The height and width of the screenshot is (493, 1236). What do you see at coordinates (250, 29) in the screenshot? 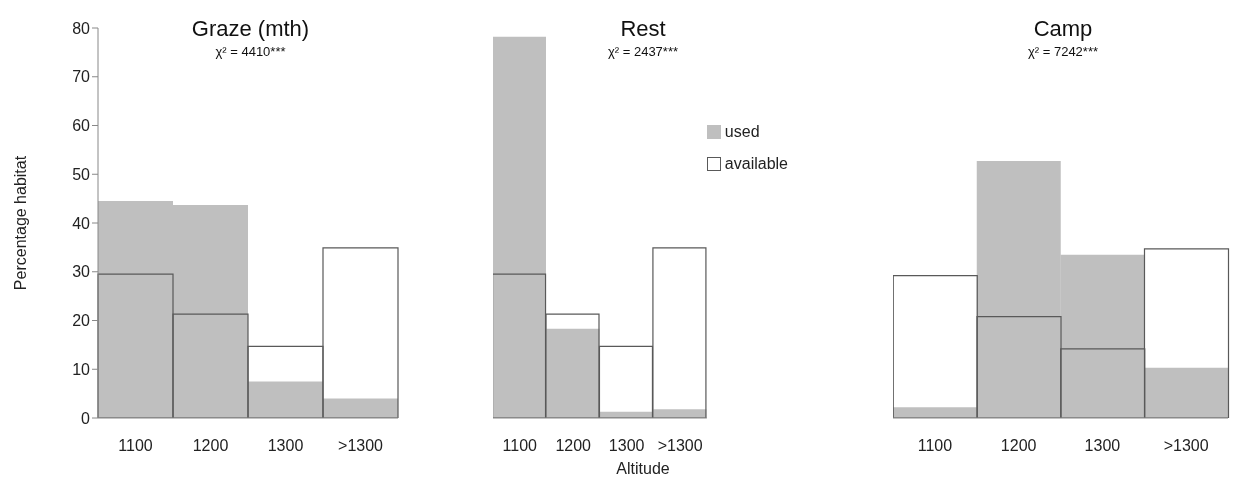
I see `chart-title: Graze (mth)` at bounding box center [250, 29].